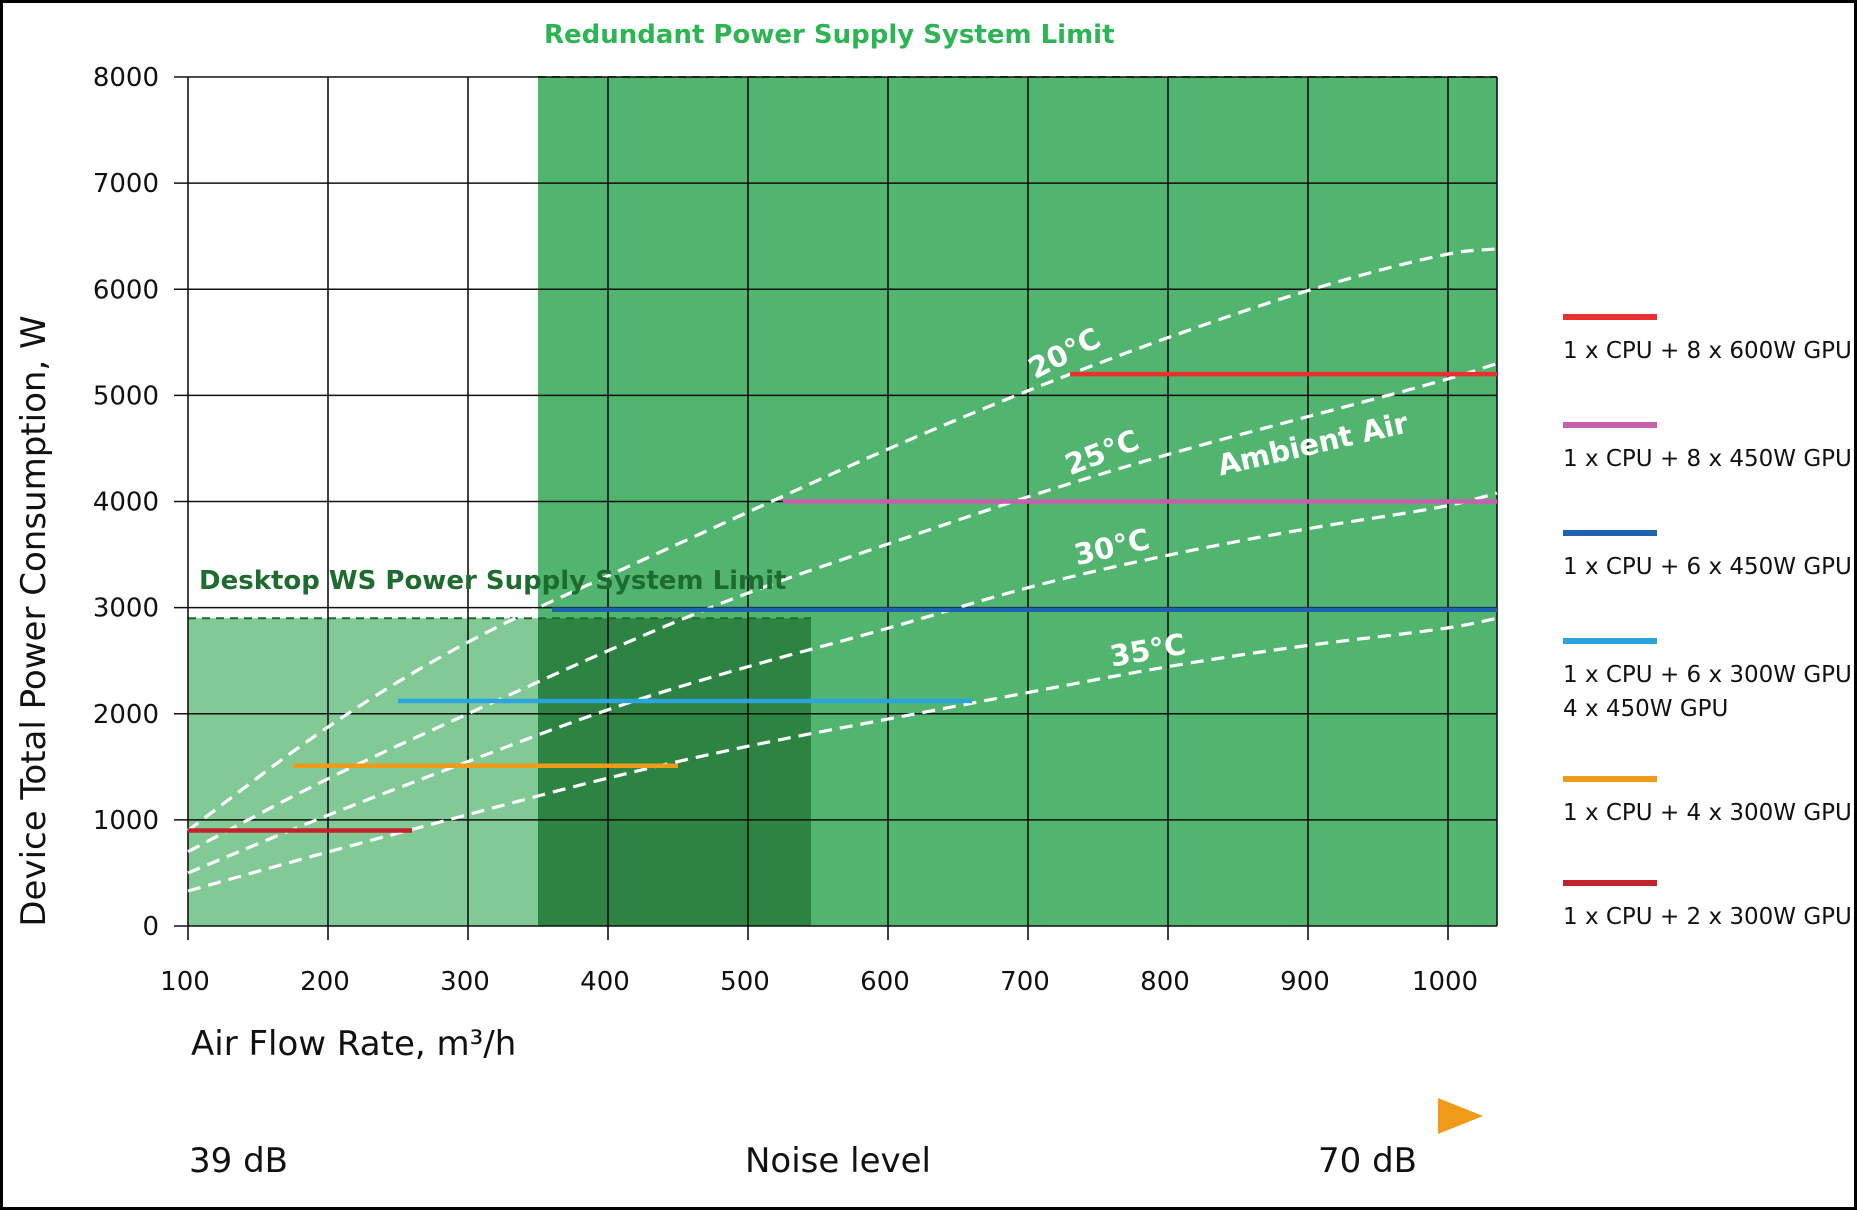  What do you see at coordinates (1165, 982) in the screenshot?
I see `x-tick-label: 800` at bounding box center [1165, 982].